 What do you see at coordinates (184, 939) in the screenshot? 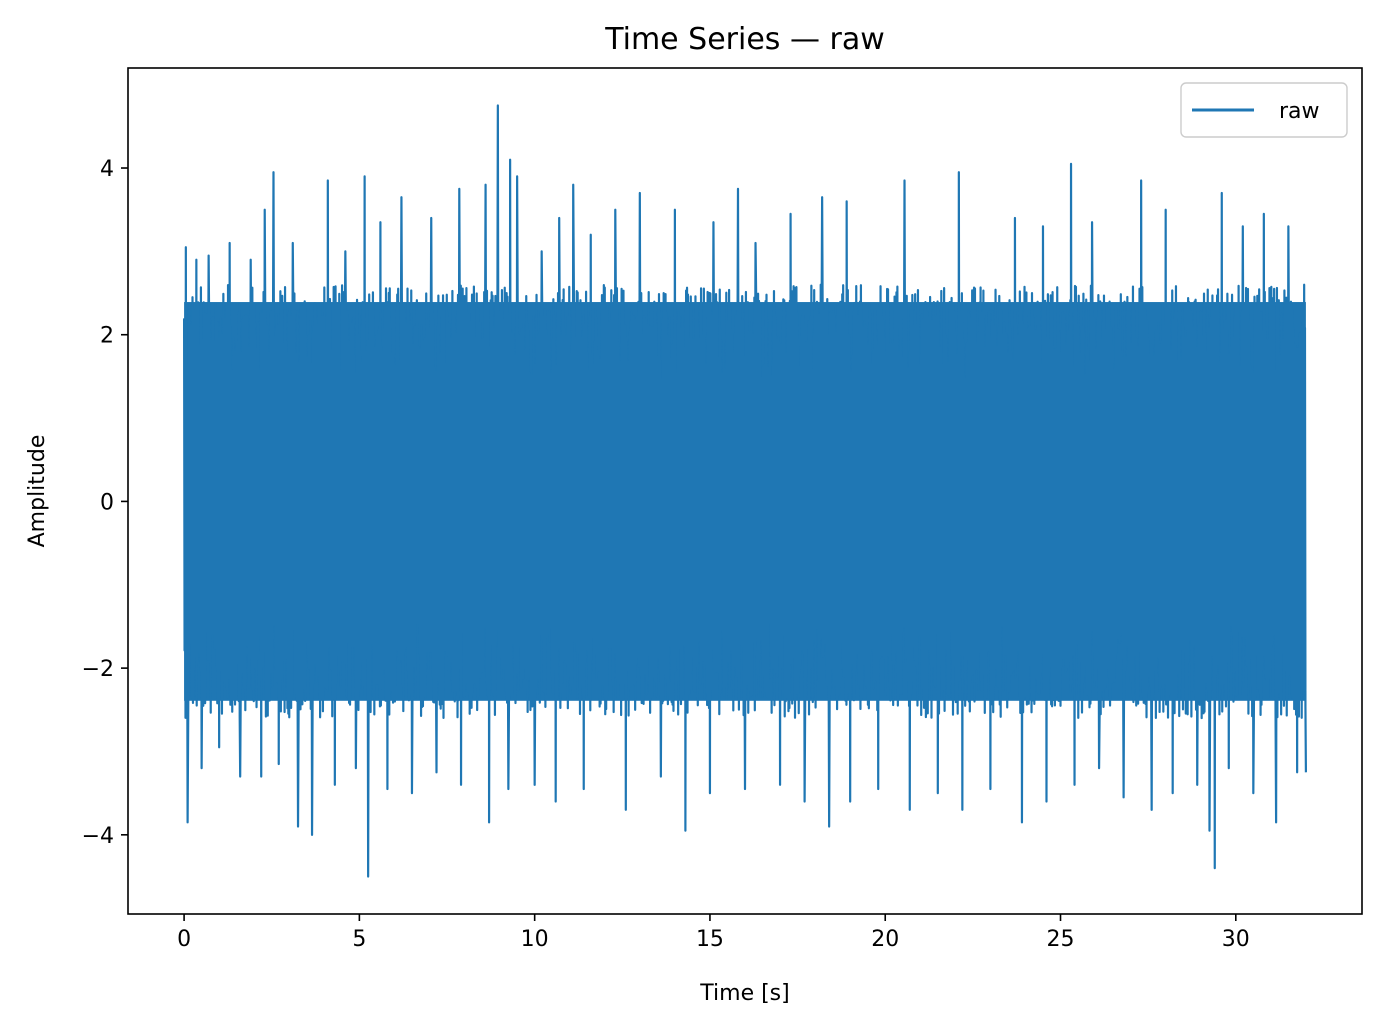
I see `x-tick-label-0: 0` at bounding box center [184, 939].